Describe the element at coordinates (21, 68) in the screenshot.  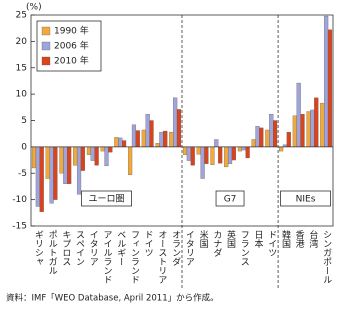
I see `y-tick-label: 15` at that location.